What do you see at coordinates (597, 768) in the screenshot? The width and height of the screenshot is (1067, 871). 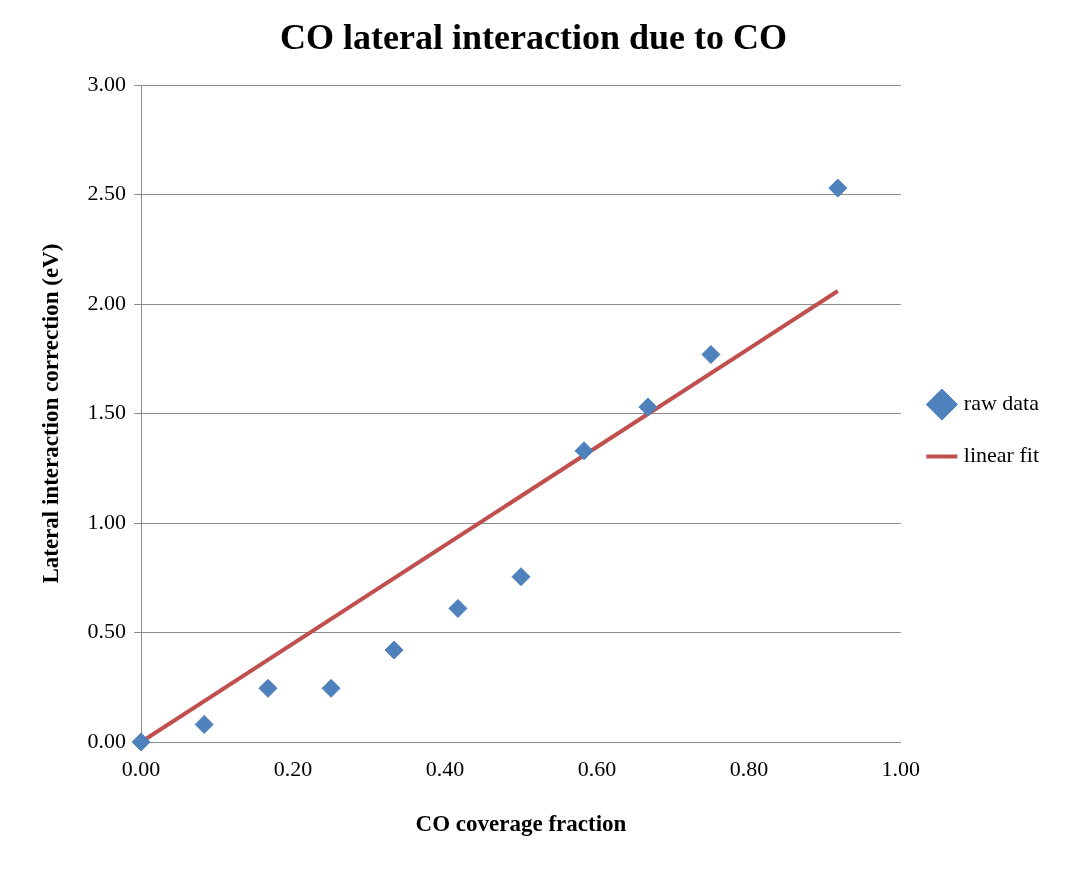 I see `x-tick-label: 0.60` at bounding box center [597, 768].